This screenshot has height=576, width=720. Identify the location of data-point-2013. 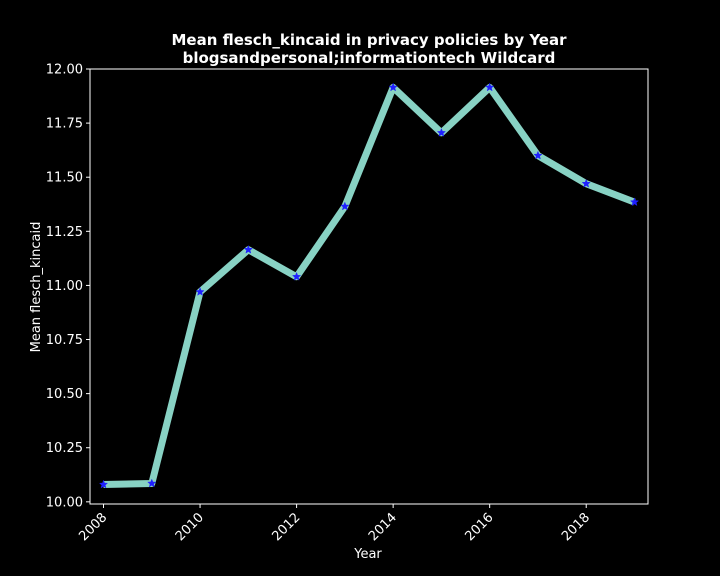
(345, 206).